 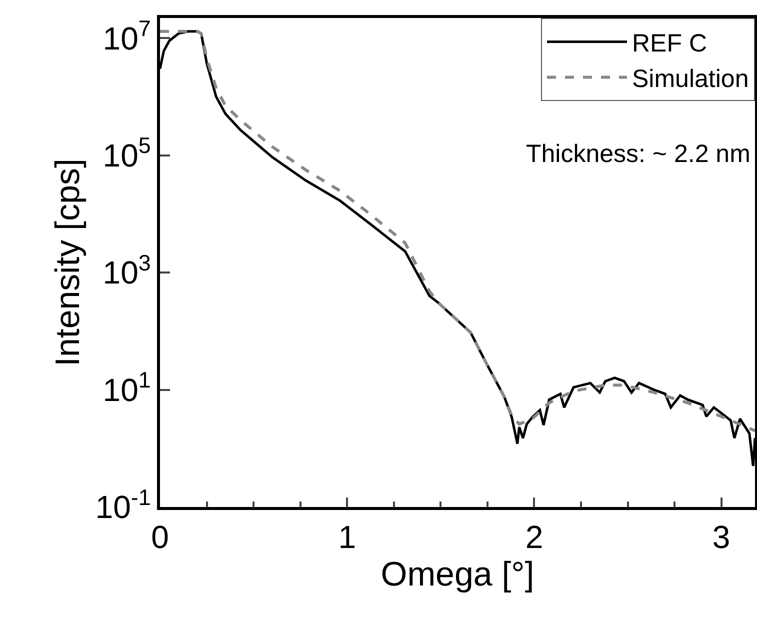 I want to click on x-tick-label: 3, so click(x=721, y=537).